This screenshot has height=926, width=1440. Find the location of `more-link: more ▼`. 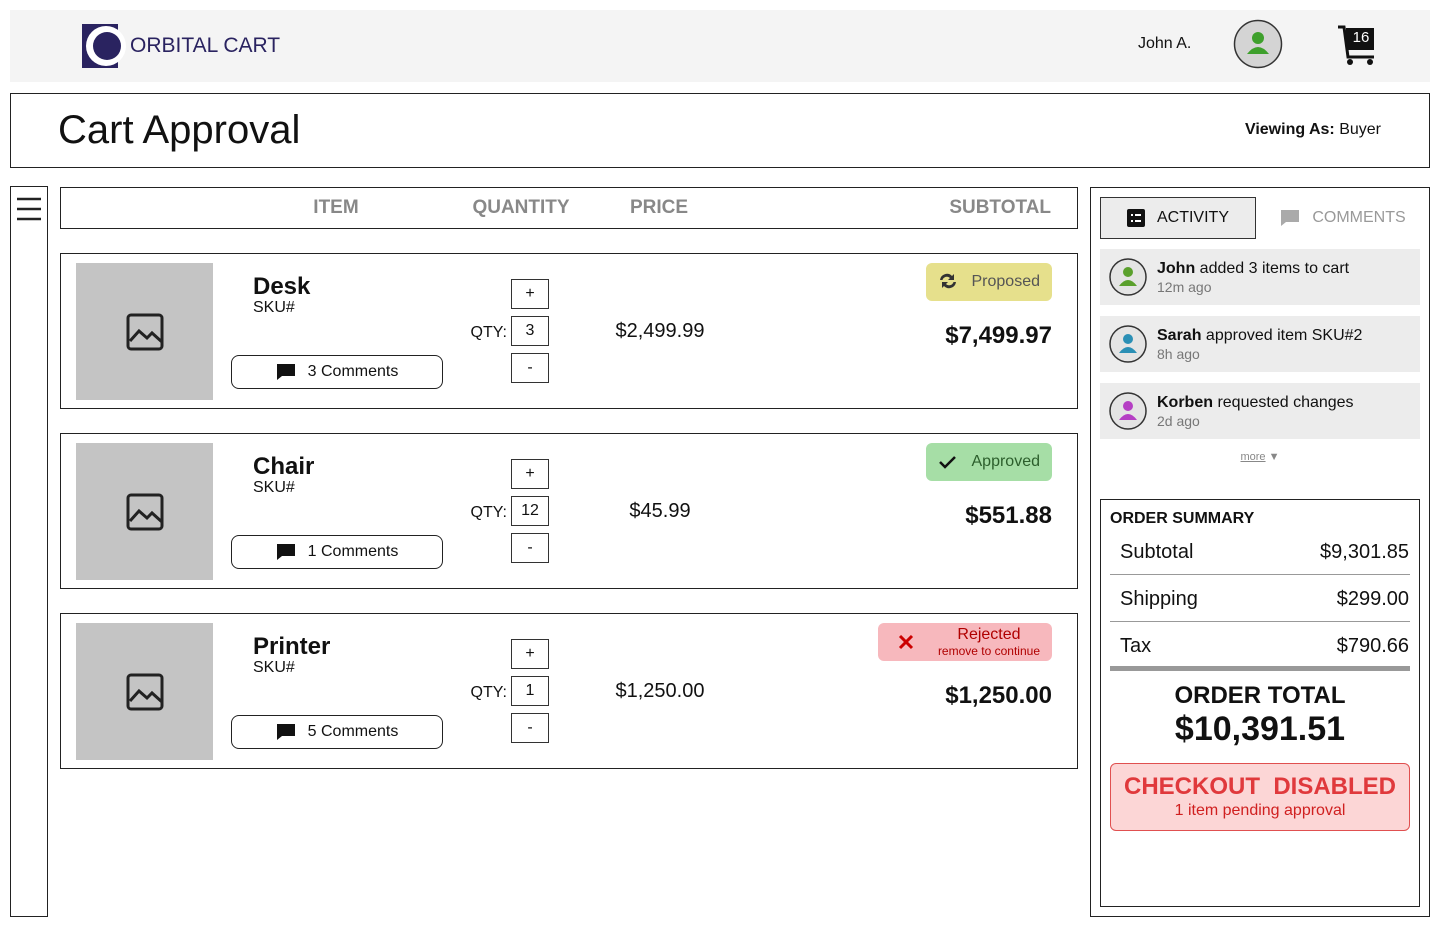

more-link: more ▼ is located at coordinates (1260, 457).